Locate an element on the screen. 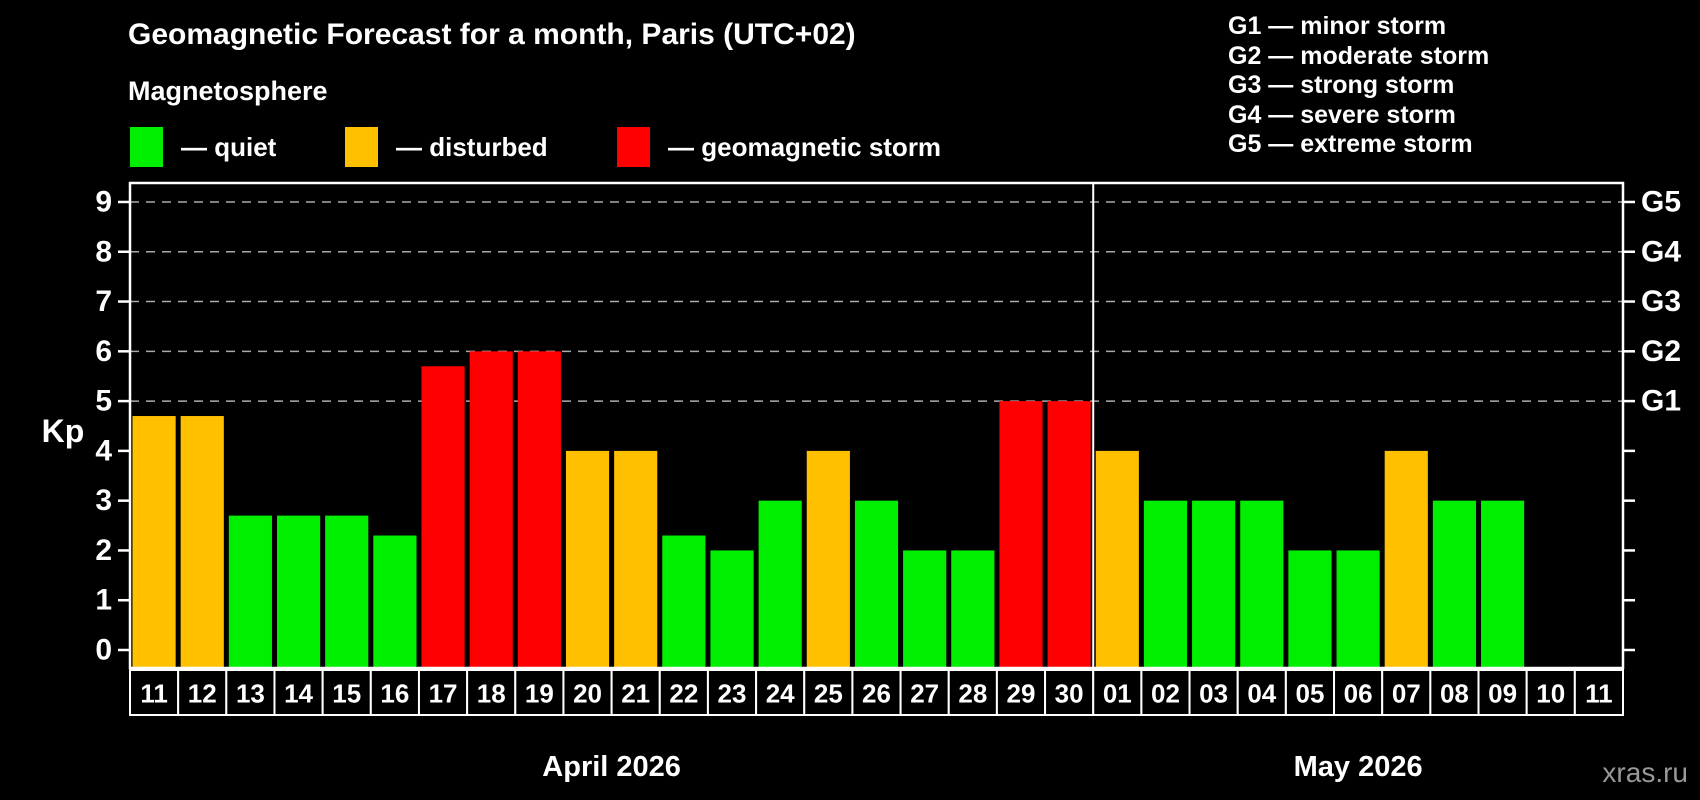  g-axis-label-G4: G4 is located at coordinates (1661, 251).